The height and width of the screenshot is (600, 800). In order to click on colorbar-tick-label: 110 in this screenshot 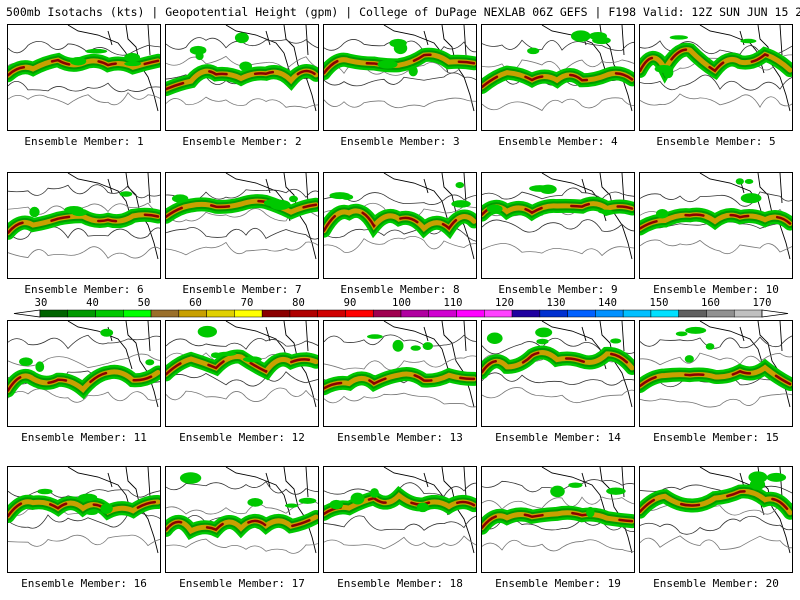, I will do `click(453, 303)`.